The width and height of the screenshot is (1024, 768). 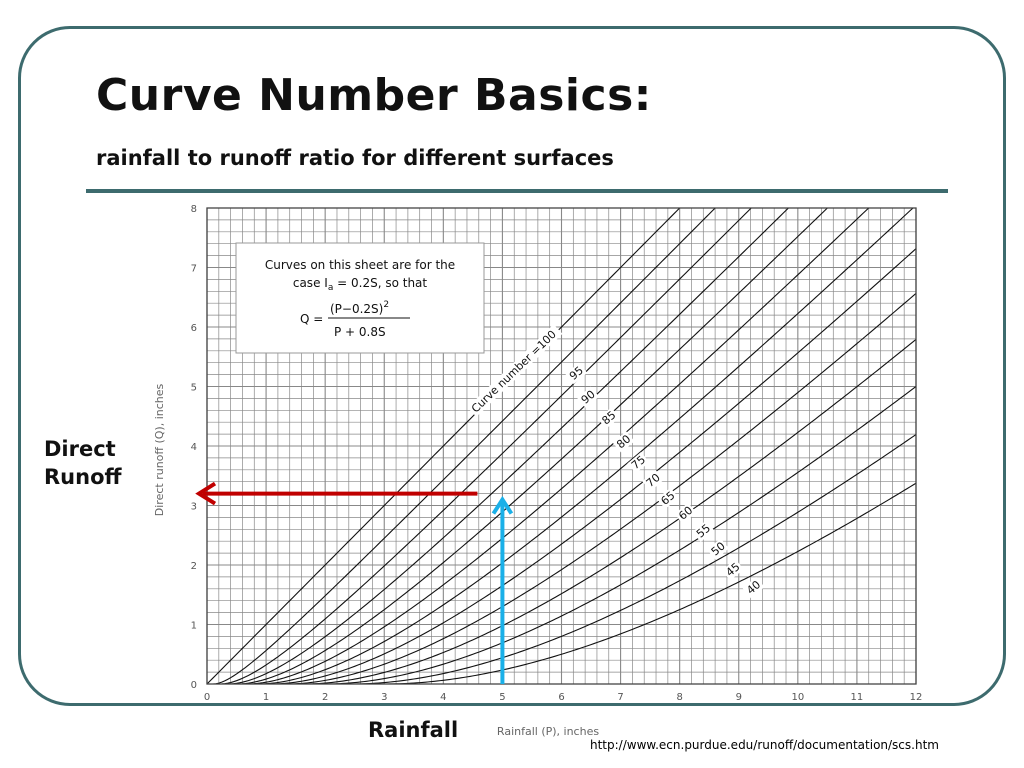 What do you see at coordinates (311, 319) in the screenshot?
I see `note-eq-lhs: Q =` at bounding box center [311, 319].